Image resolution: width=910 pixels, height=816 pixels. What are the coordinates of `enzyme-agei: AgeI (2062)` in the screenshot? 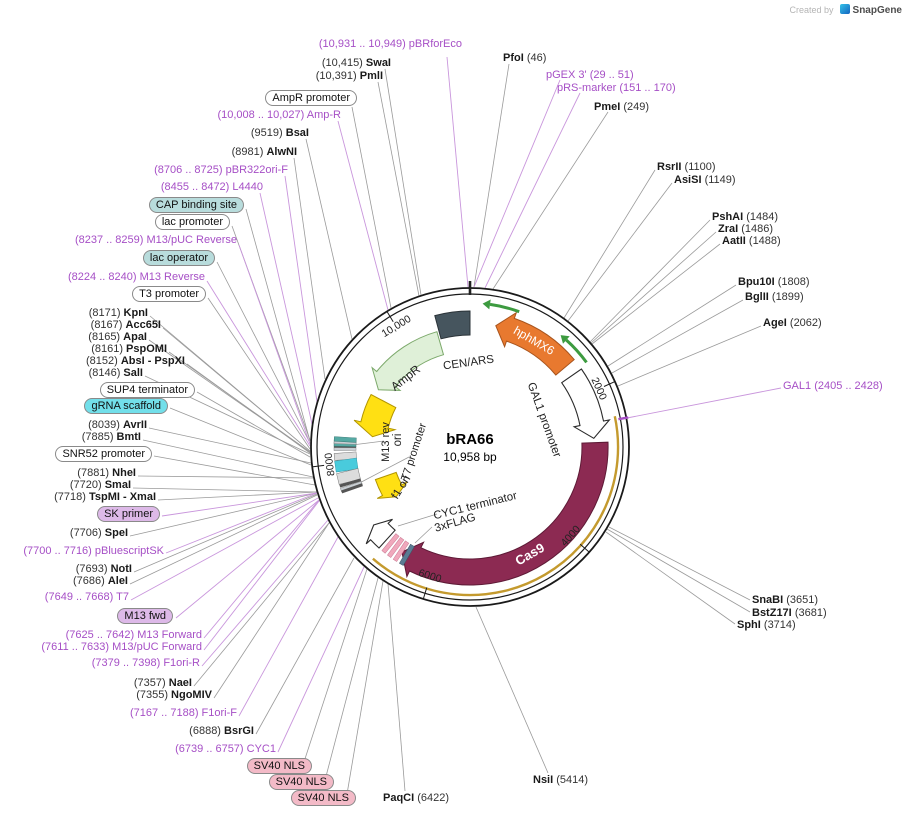 It's located at (792, 323).